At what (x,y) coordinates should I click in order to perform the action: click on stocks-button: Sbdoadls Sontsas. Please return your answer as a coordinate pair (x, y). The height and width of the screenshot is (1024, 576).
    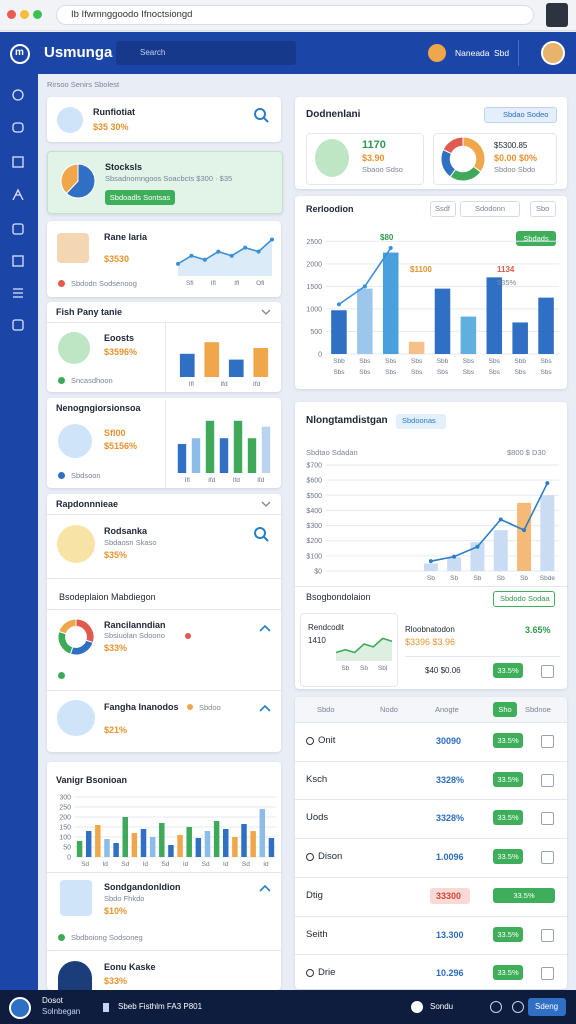
    Looking at the image, I should click on (140, 197).